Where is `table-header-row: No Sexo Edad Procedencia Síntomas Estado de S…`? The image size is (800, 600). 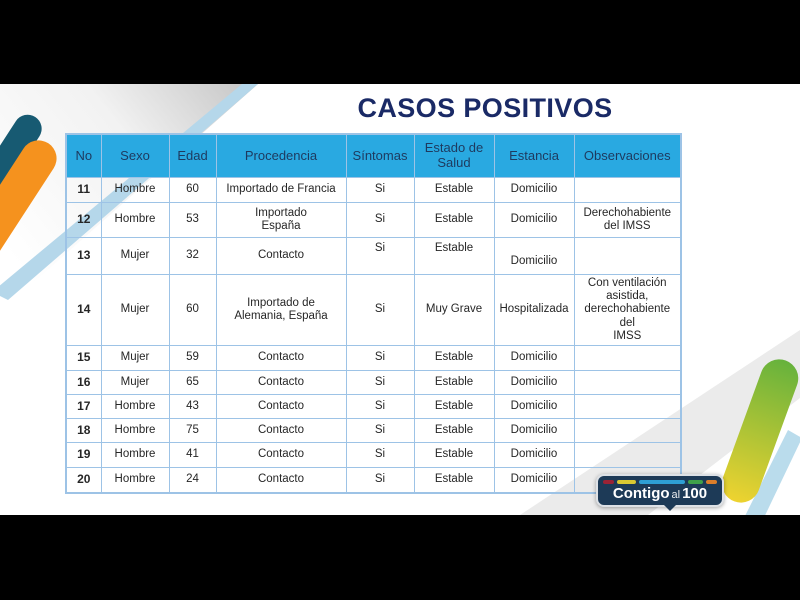 table-header-row: No Sexo Edad Procedencia Síntomas Estado de S… is located at coordinates (373, 155).